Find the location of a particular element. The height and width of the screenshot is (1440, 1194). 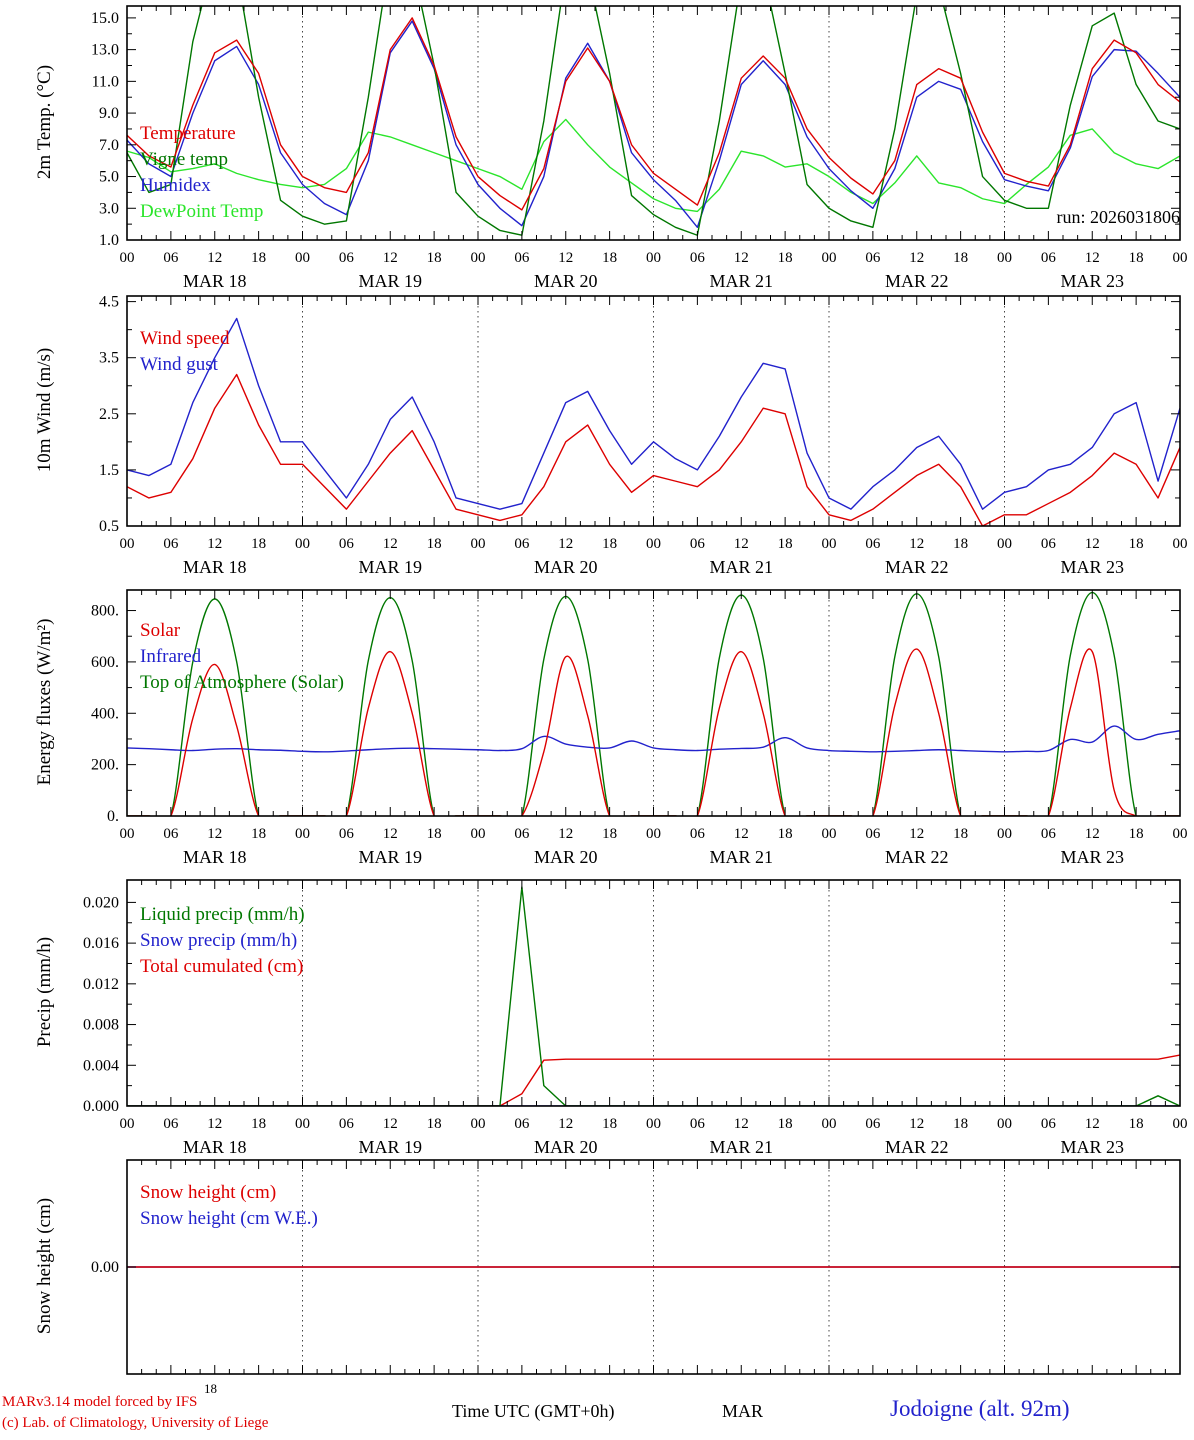

legend-item-wind-speed: Wind speed is located at coordinates (185, 338).